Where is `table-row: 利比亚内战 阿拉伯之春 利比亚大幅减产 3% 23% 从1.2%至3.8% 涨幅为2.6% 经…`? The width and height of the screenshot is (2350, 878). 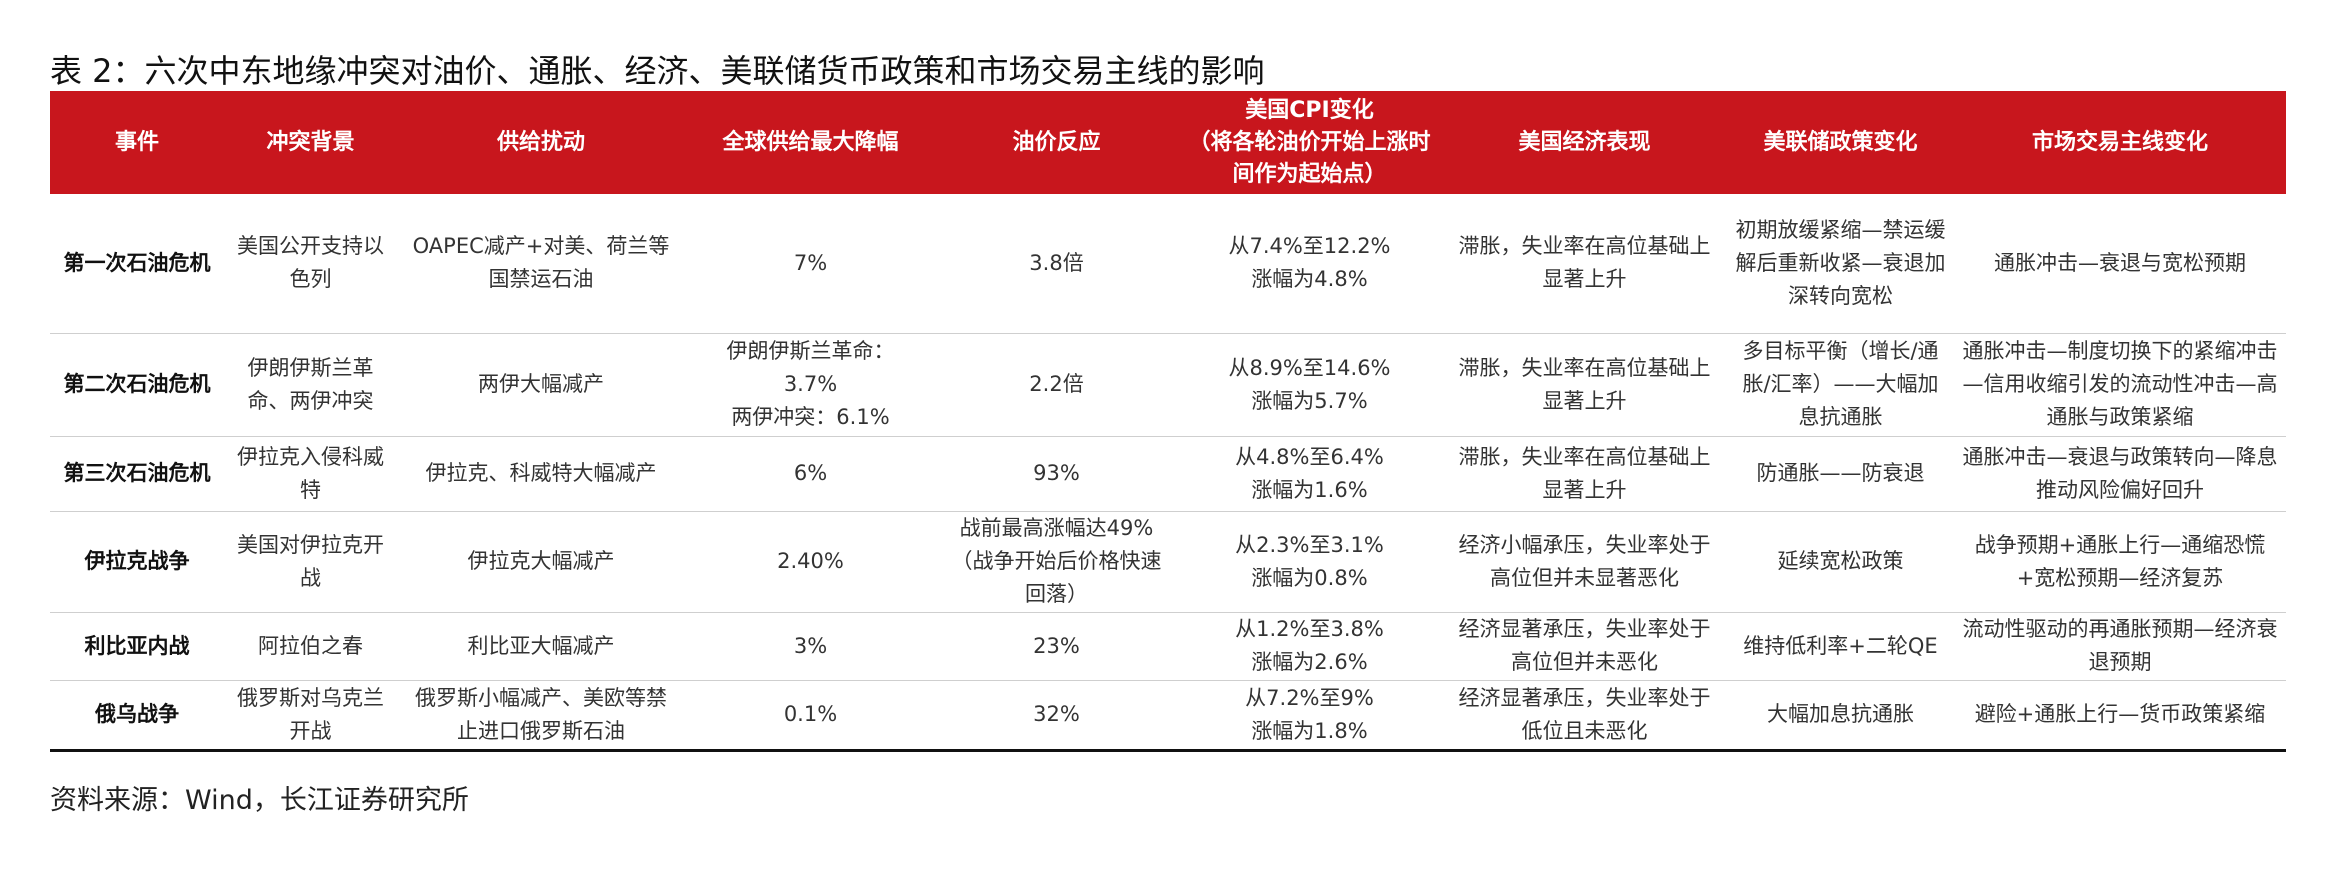
table-row: 利比亚内战 阿拉伯之春 利比亚大幅减产 3% 23% 从1.2%至3.8% 涨幅为2.6% 经… is located at coordinates (1168, 646).